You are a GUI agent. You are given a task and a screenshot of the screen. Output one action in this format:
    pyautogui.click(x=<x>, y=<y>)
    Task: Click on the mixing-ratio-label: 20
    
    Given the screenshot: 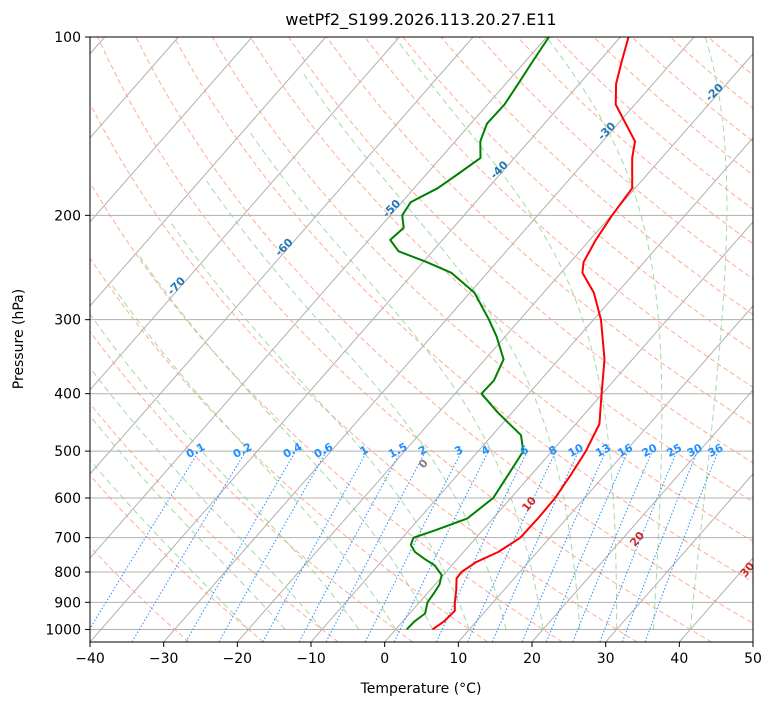 What is the action you would take?
    pyautogui.click(x=650, y=450)
    